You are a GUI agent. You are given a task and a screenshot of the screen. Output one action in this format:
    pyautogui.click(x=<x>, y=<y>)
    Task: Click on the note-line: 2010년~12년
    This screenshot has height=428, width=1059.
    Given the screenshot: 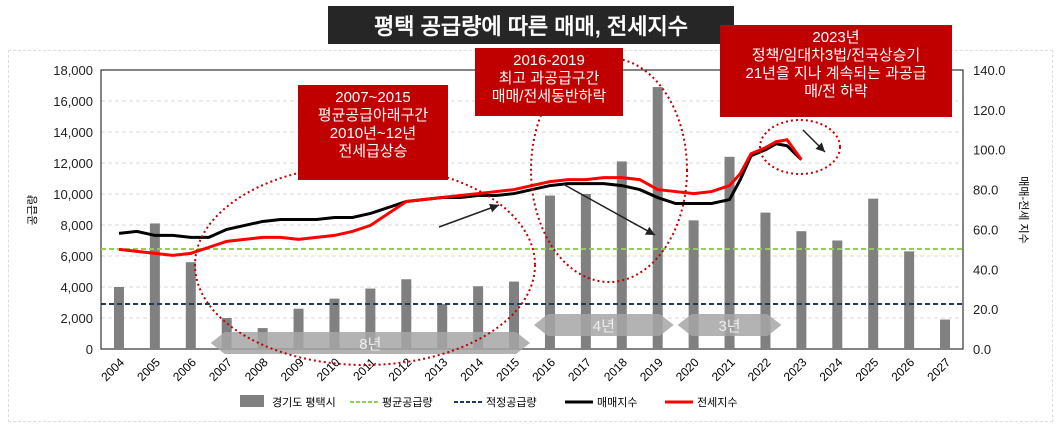 What is the action you would take?
    pyautogui.click(x=373, y=133)
    